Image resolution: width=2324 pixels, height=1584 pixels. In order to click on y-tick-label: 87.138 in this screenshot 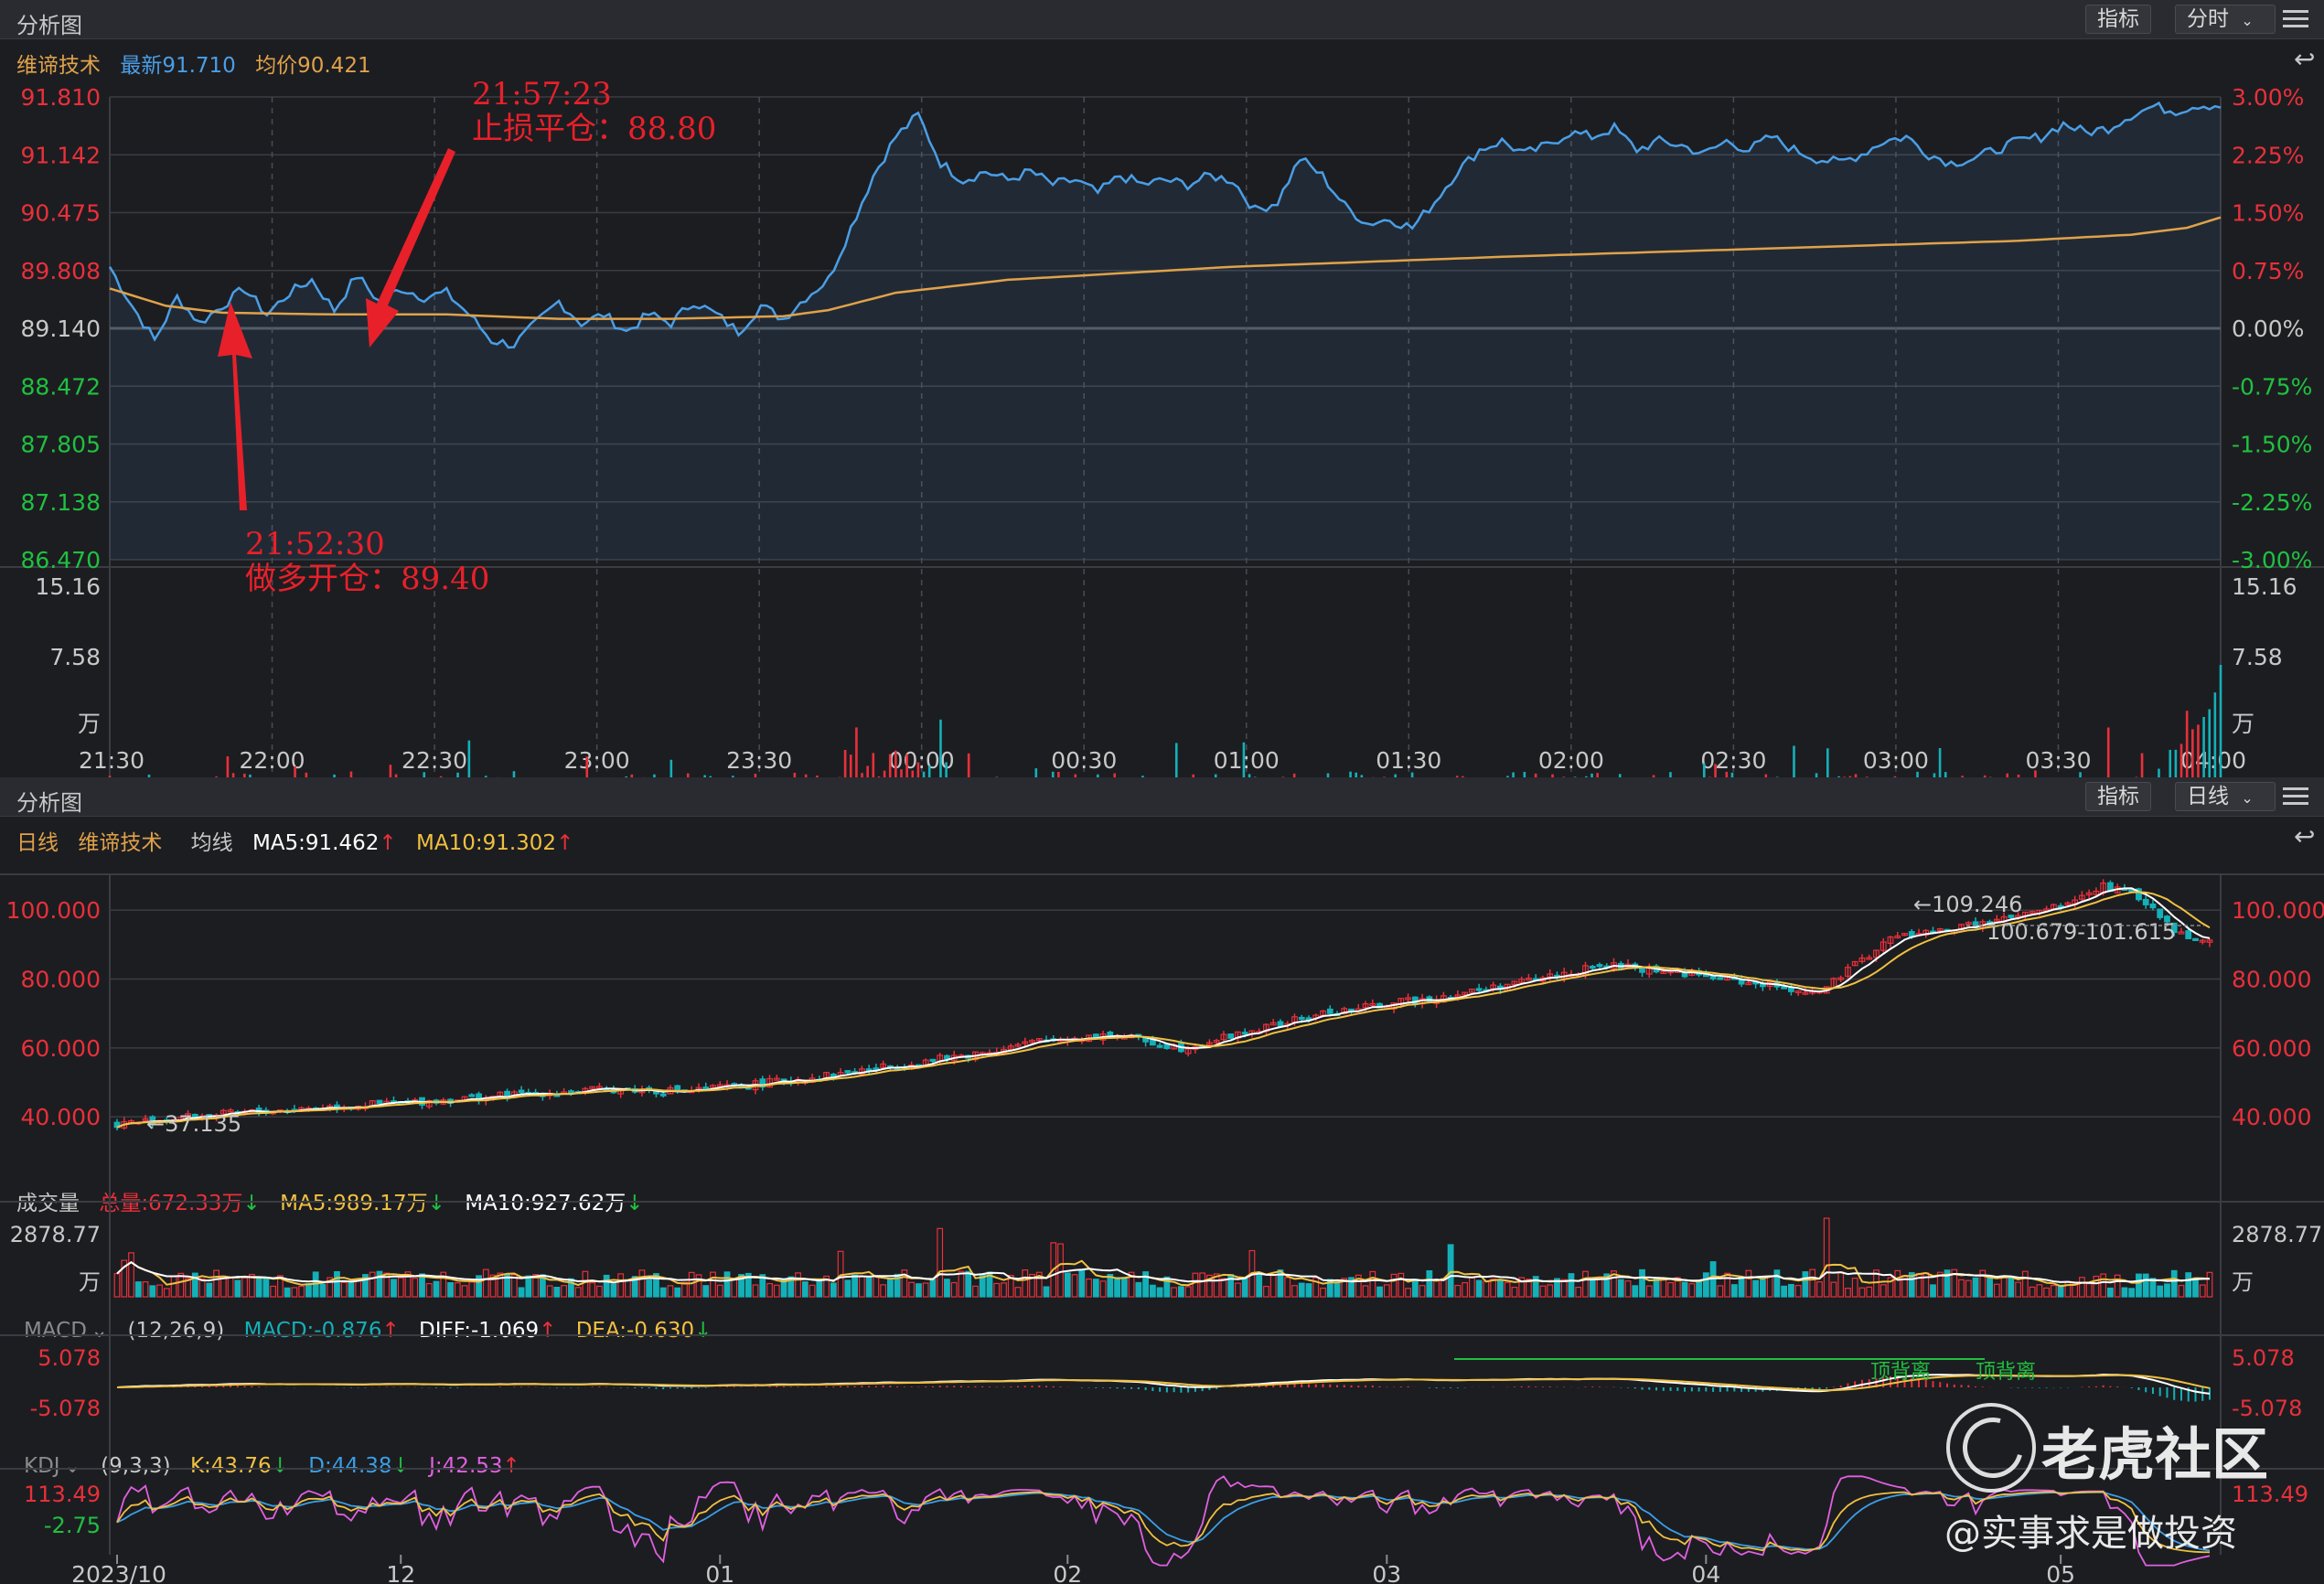, I will do `click(61, 503)`.